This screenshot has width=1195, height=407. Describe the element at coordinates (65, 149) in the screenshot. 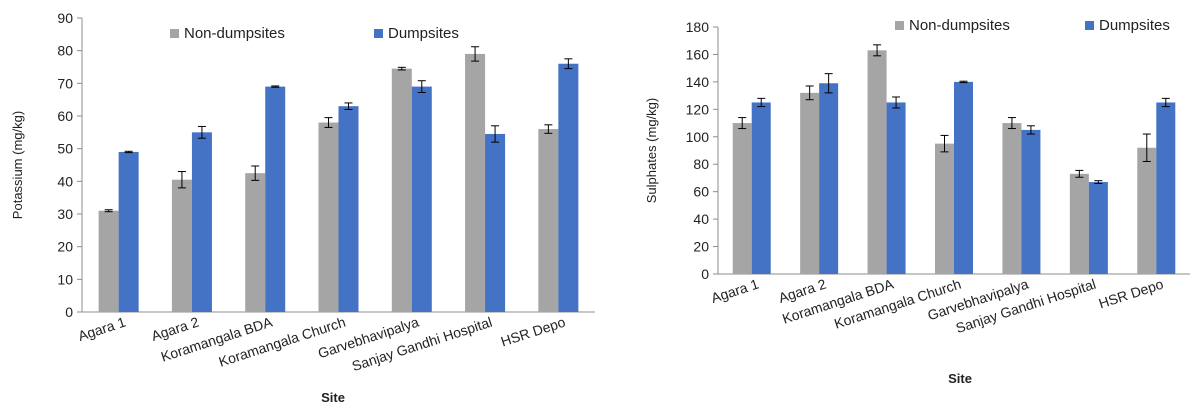

I see `y-tick-label: 50` at that location.